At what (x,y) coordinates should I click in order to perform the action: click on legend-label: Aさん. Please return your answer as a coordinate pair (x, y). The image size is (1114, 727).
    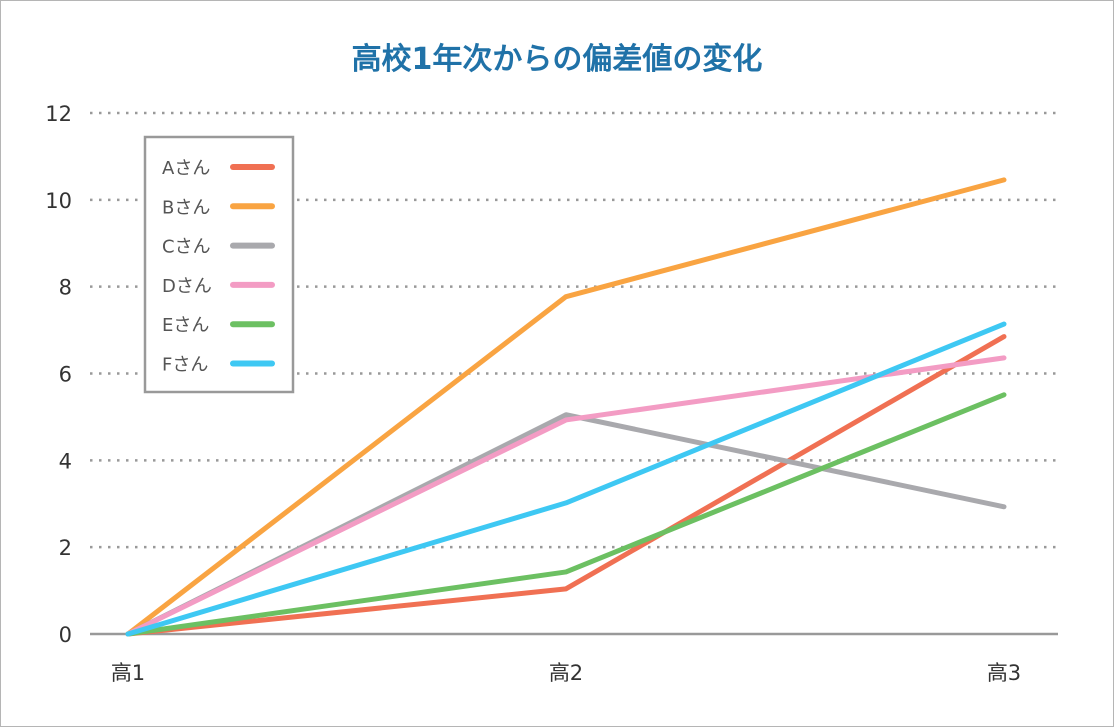
    Looking at the image, I should click on (186, 168).